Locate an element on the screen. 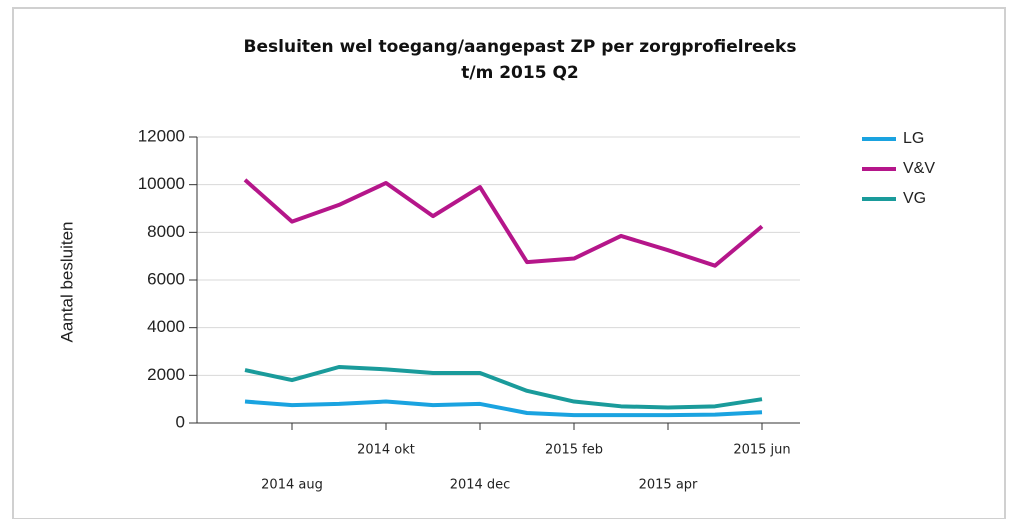 The height and width of the screenshot is (519, 1017). y-tick-label: 10000 is located at coordinates (161, 183).